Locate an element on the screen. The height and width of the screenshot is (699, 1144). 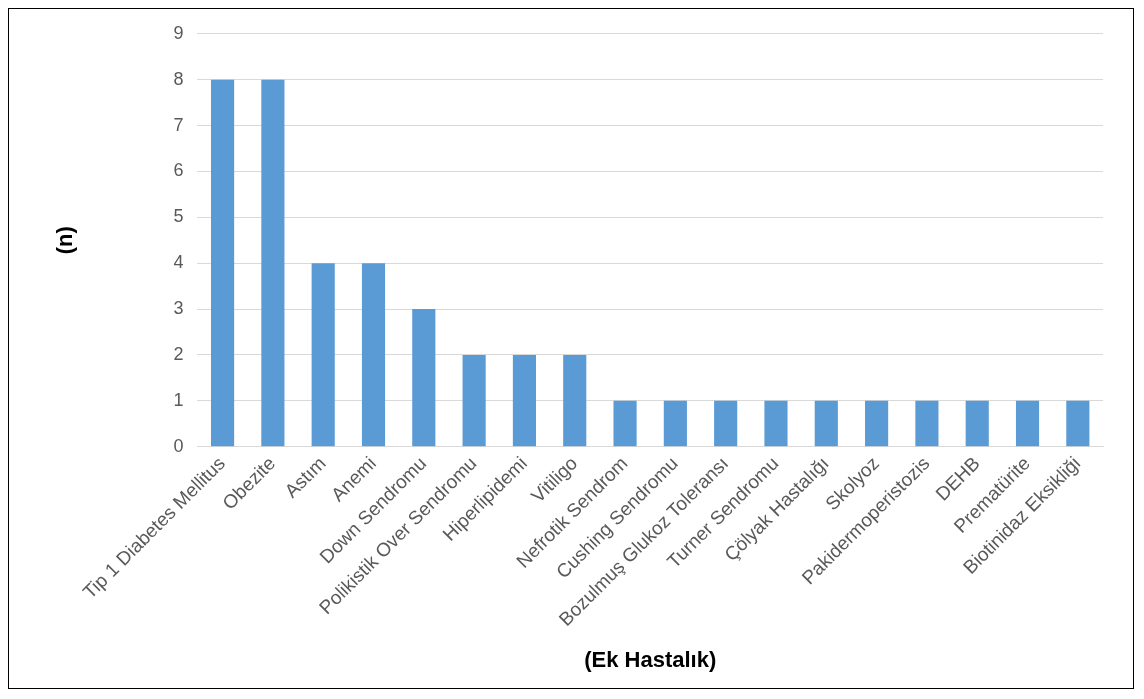
y-tick-label: 0 is located at coordinates (178, 445).